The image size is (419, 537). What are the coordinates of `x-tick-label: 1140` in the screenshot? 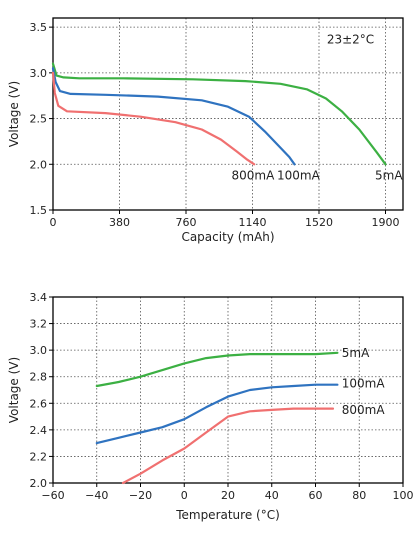 It's located at (253, 222).